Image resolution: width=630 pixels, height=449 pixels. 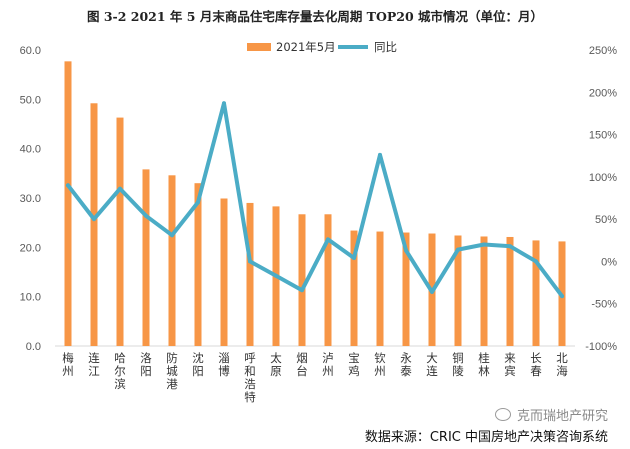 What do you see at coordinates (68, 364) in the screenshot?
I see `category-label: 梅州` at bounding box center [68, 364].